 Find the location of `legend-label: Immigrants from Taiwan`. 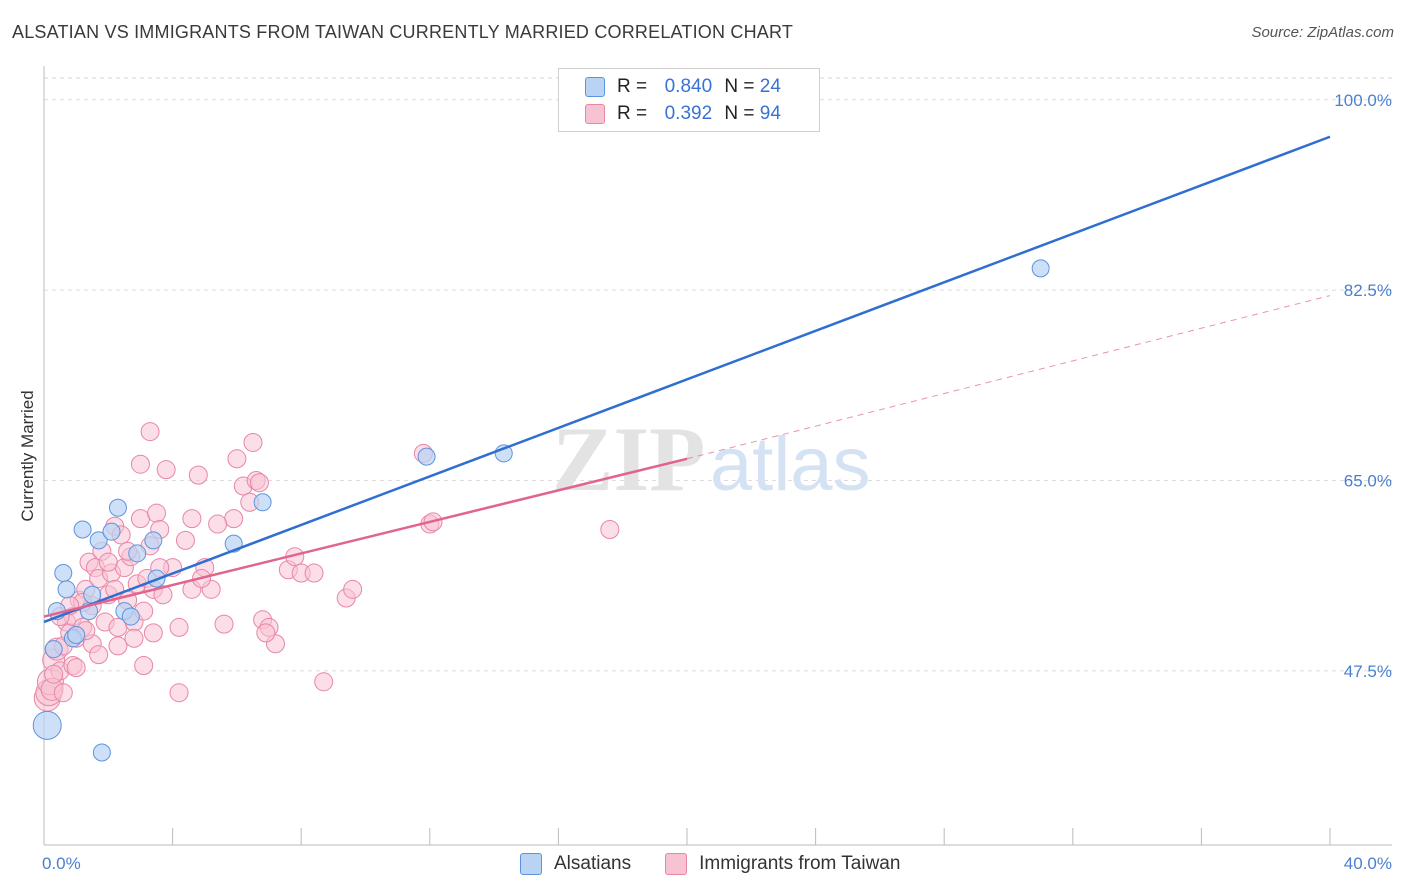

legend-label: Immigrants from Taiwan is located at coordinates (800, 863).